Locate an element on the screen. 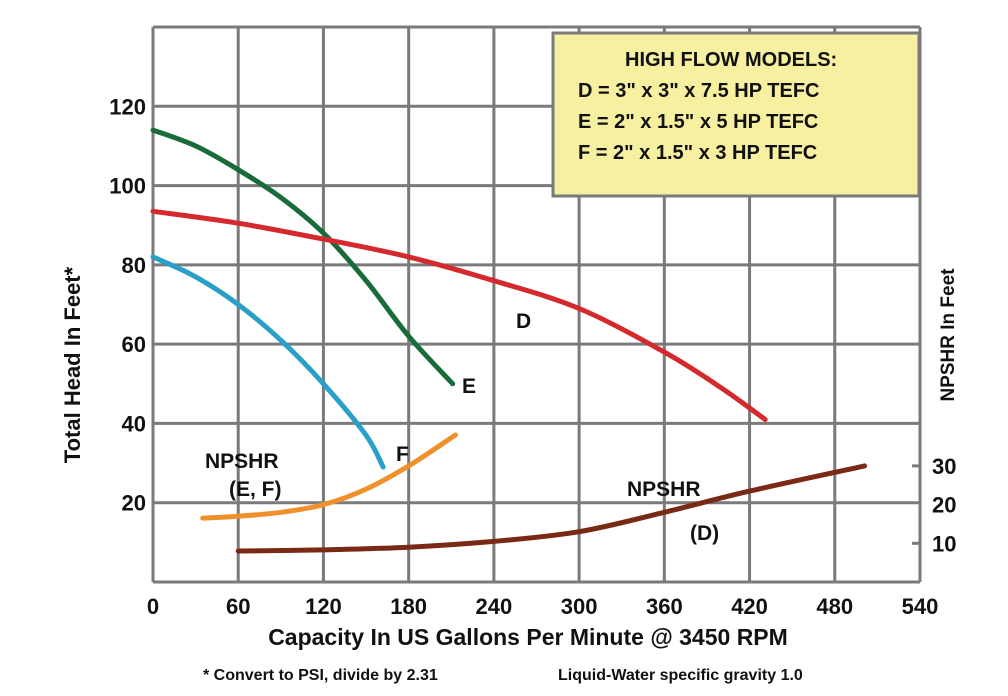 The image size is (1008, 696). legend-background is located at coordinates (736, 114).